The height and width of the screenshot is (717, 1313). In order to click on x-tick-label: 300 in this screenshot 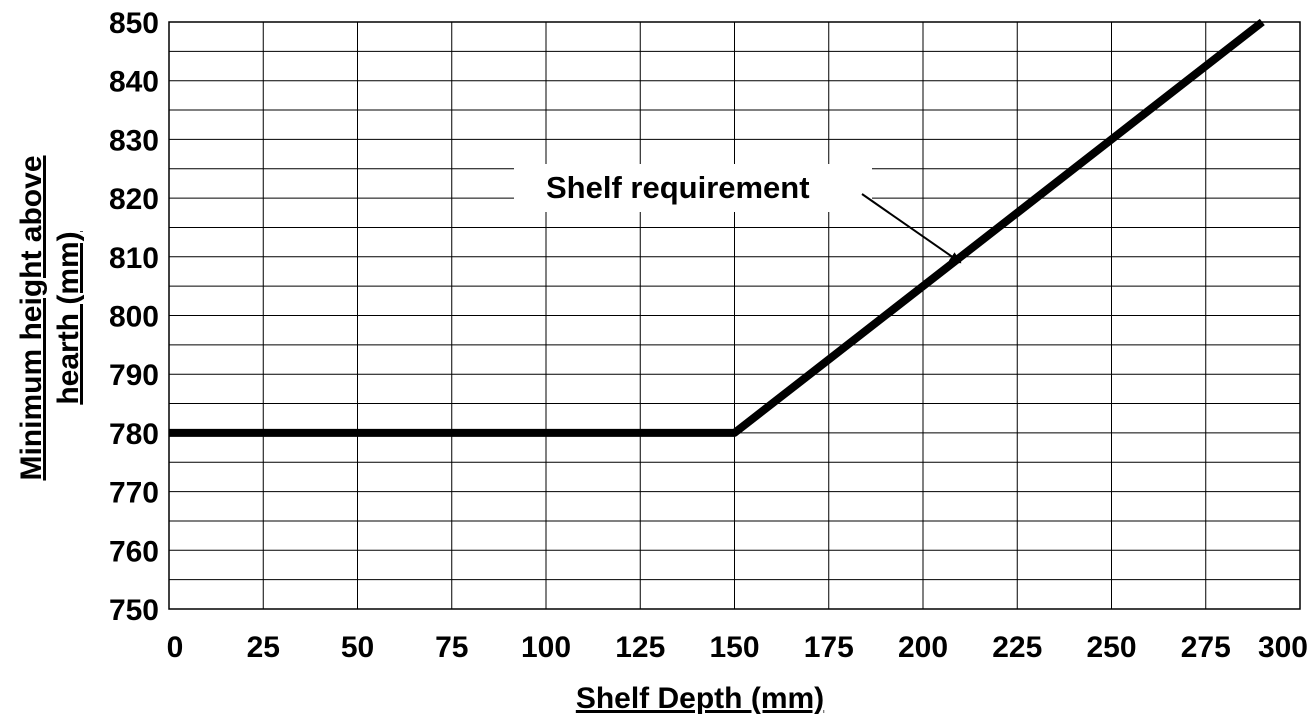, I will do `click(1283, 647)`.